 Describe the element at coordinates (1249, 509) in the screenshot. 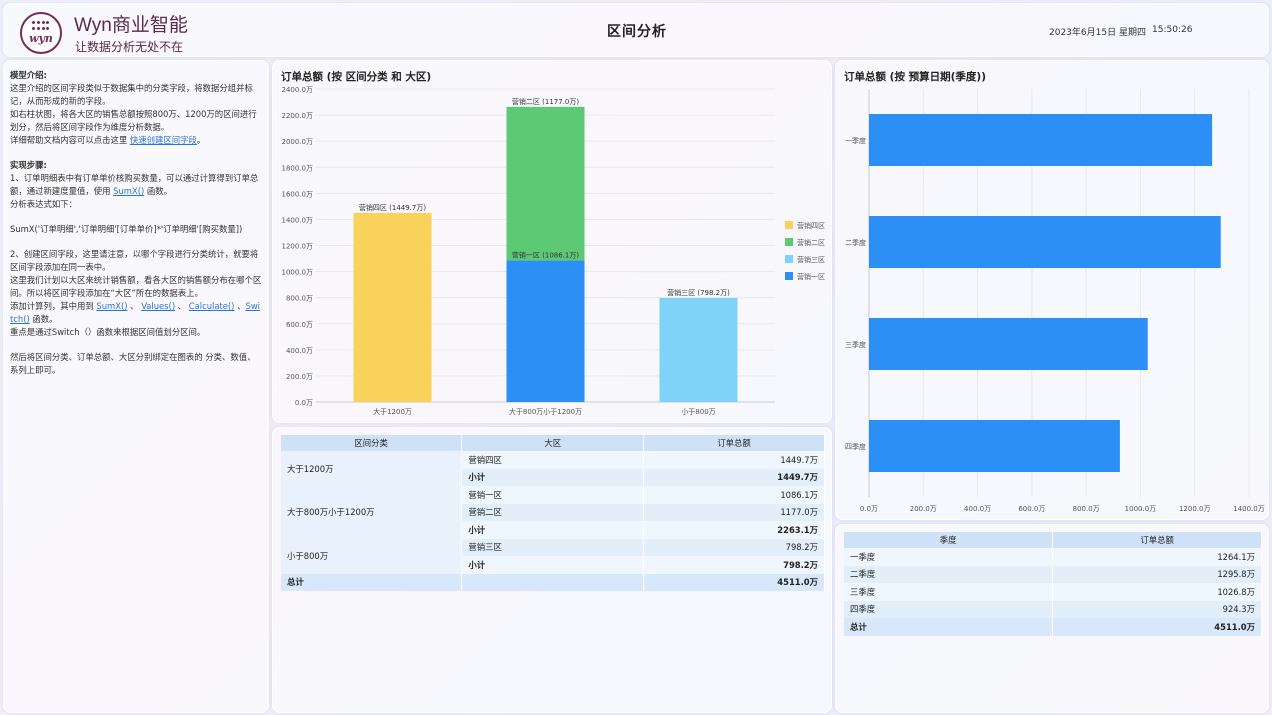

I see `x-tick-label: 1400.0万` at that location.